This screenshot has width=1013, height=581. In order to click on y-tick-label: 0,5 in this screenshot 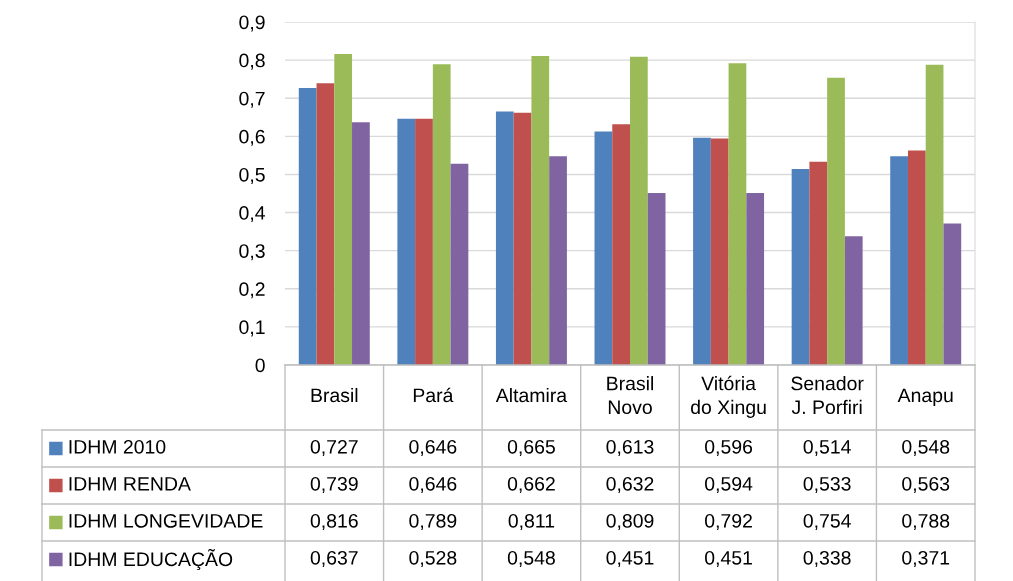, I will do `click(252, 175)`.